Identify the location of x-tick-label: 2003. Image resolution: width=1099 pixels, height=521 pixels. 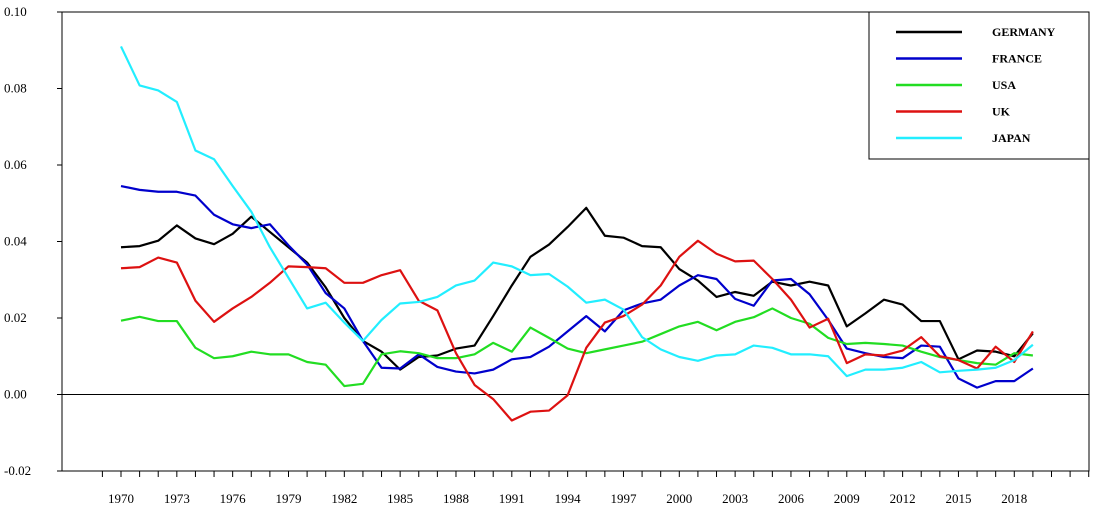
(735, 498).